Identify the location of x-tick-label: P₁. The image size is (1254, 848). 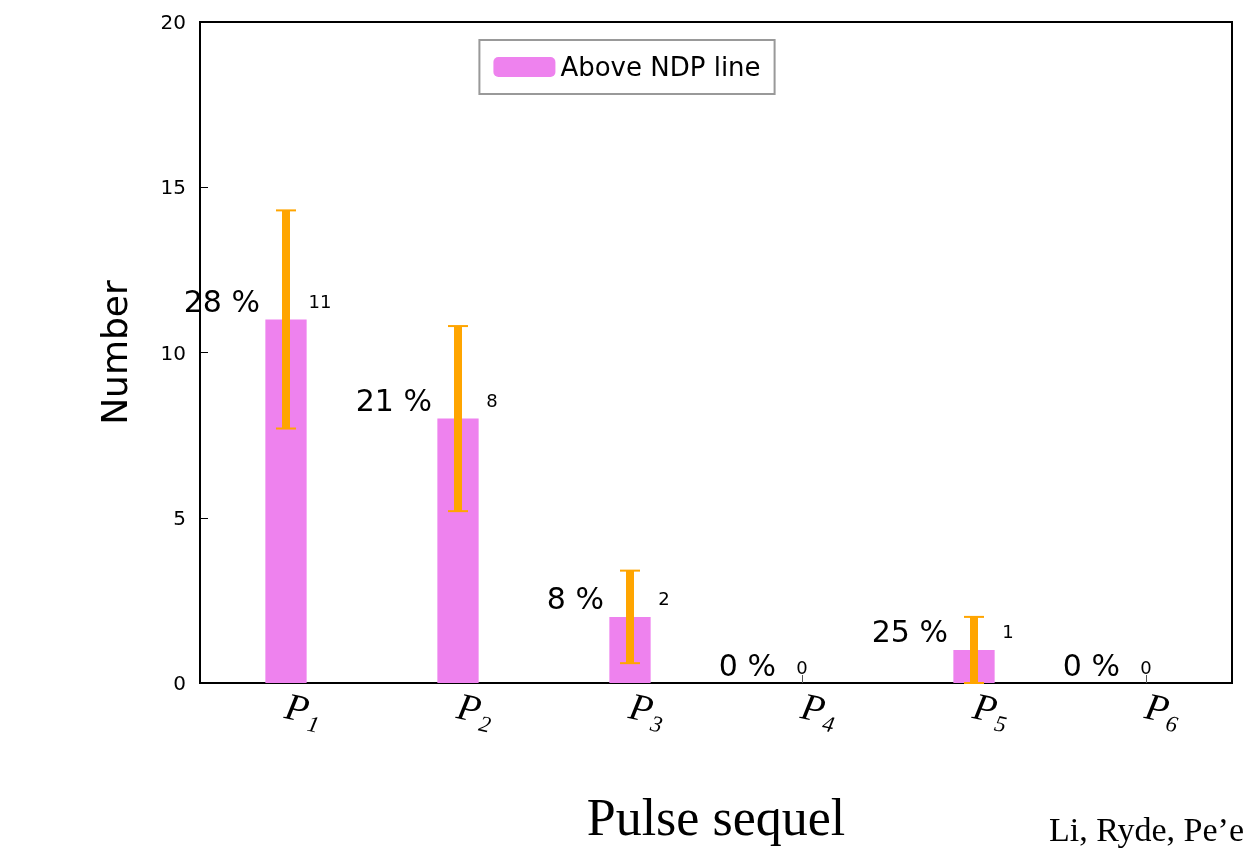
(303, 709).